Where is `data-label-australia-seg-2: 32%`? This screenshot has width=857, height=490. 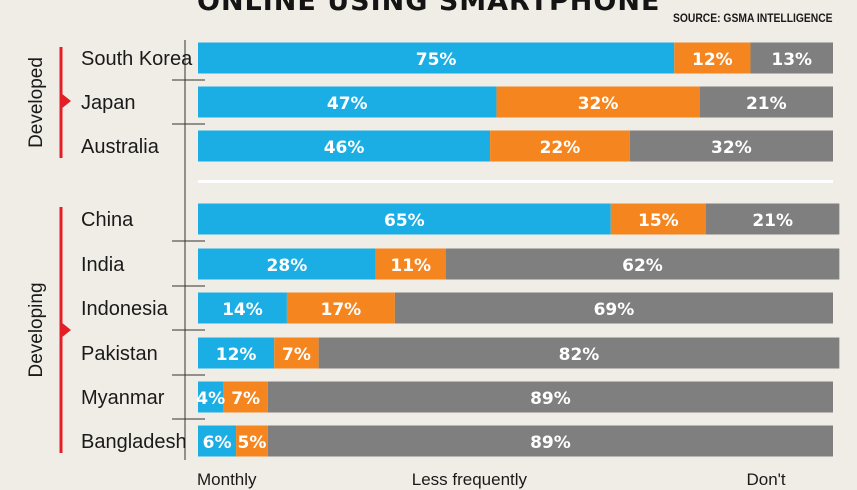 data-label-australia-seg-2: 32% is located at coordinates (731, 148).